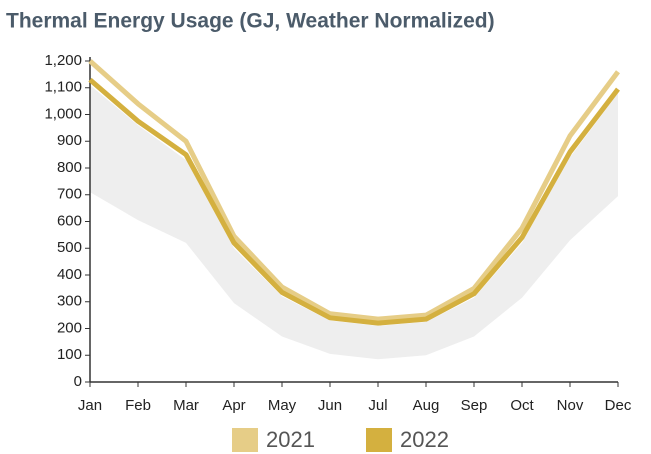  I want to click on x-tick-label: Jan, so click(90, 405).